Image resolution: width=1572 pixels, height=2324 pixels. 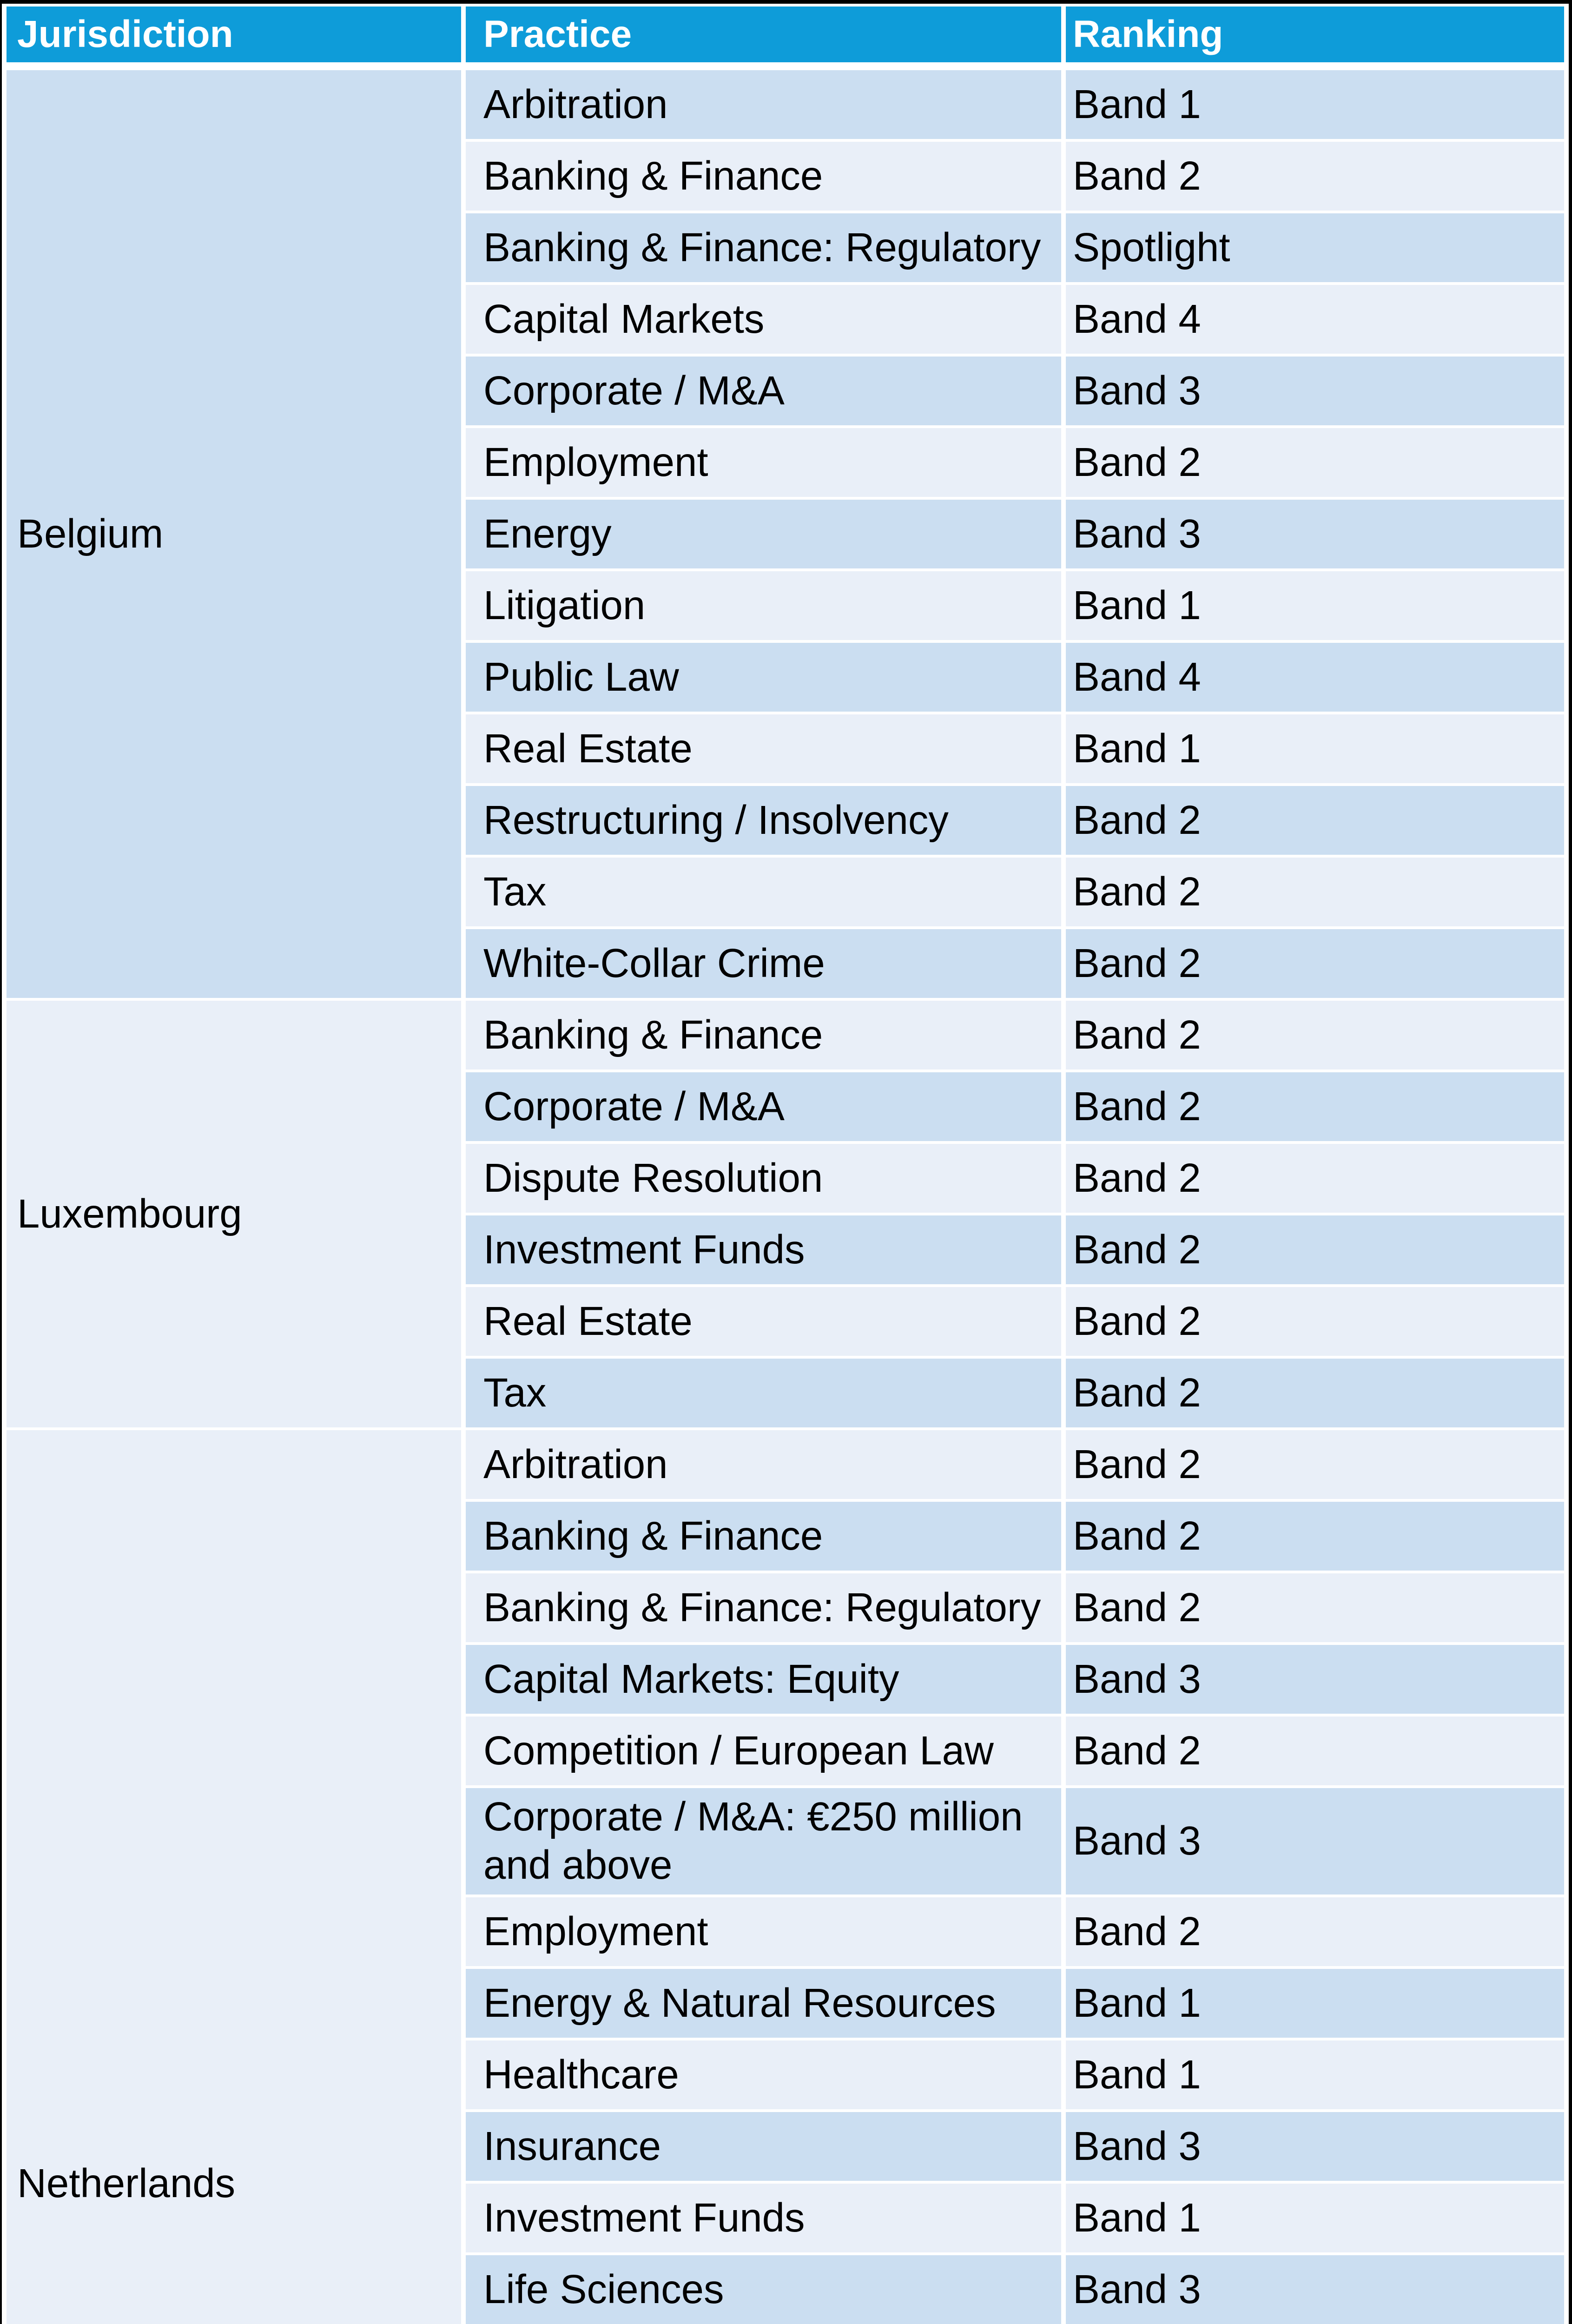 What do you see at coordinates (763, 2074) in the screenshot?
I see `practice-cell: Healthcare` at bounding box center [763, 2074].